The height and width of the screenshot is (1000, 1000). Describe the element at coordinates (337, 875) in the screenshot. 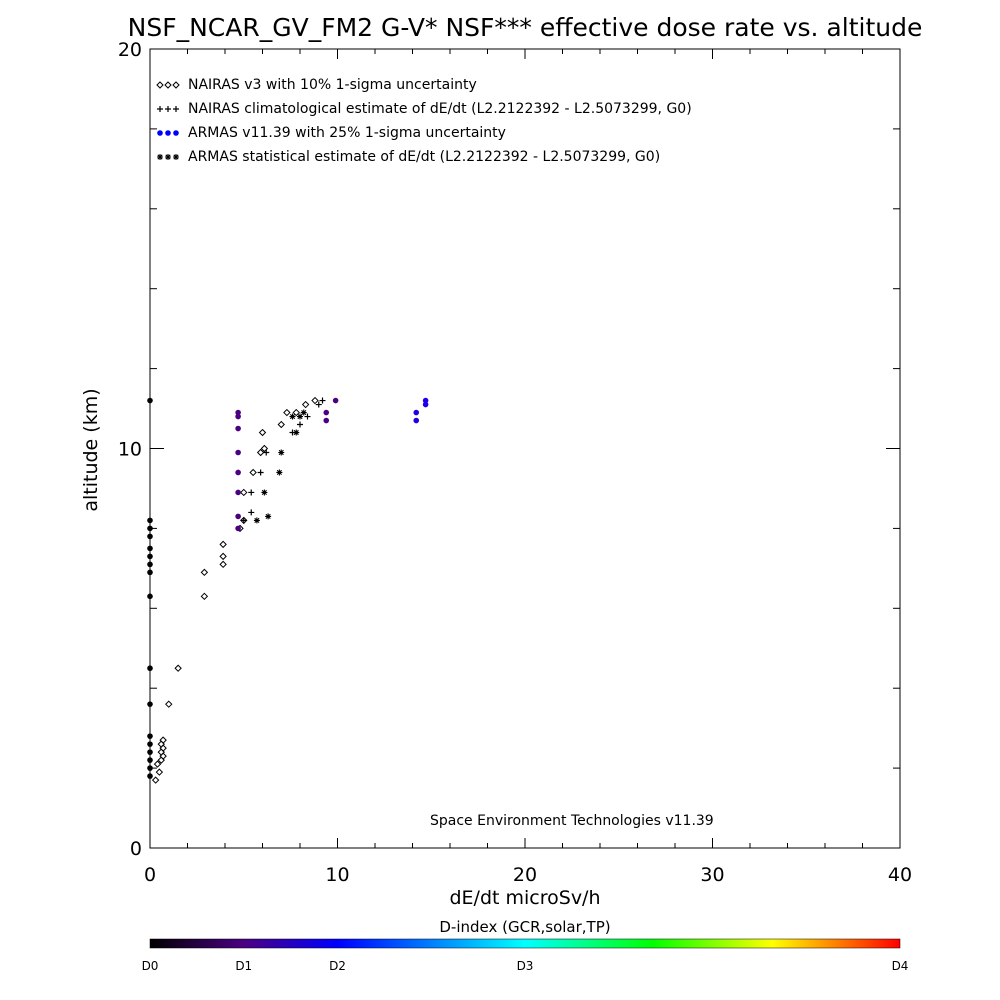

I see `x-tick-label: 10` at that location.